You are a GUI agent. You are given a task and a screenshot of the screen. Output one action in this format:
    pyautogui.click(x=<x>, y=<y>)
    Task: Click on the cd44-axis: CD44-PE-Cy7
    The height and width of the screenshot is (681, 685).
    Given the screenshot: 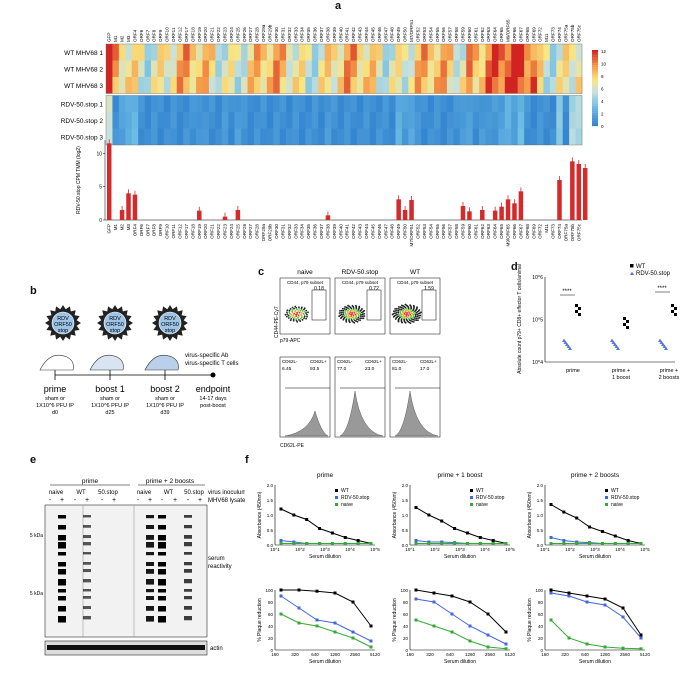 What is the action you would take?
    pyautogui.click(x=277, y=322)
    